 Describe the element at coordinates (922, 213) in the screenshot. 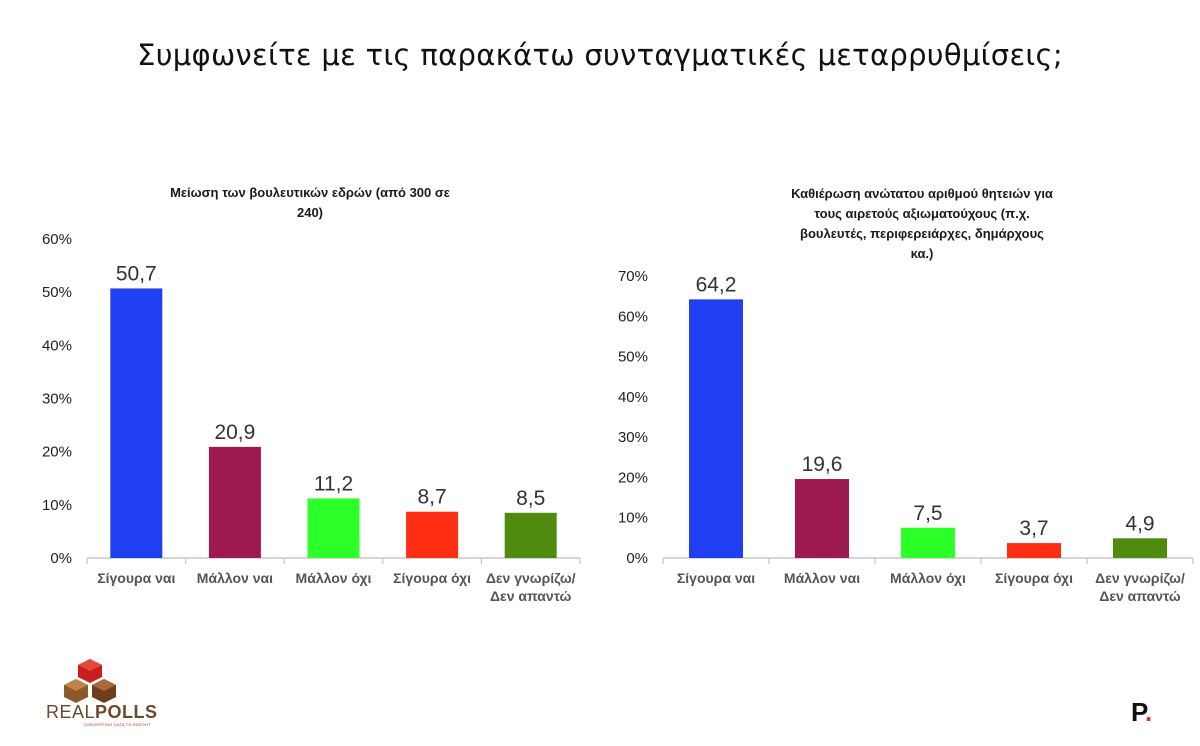

I see `chart-2-title-line: τους αιρετούς αξιωματούχους (π.χ.` at that location.